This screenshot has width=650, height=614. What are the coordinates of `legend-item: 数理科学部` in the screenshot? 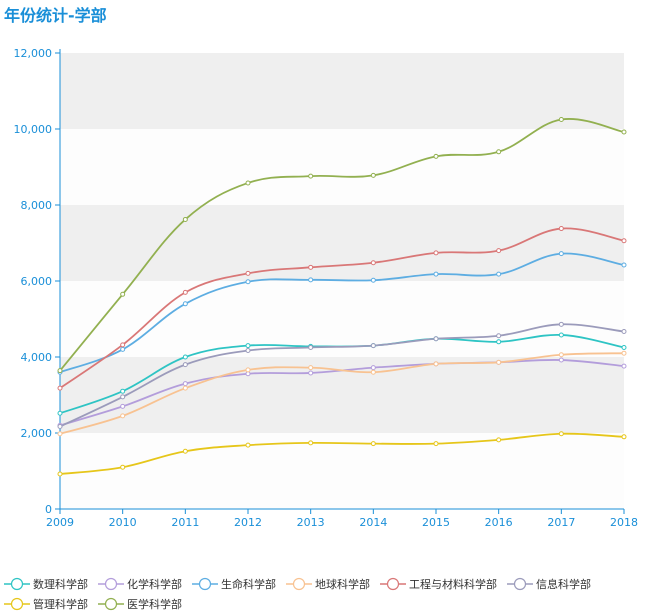 It's located at (46, 584).